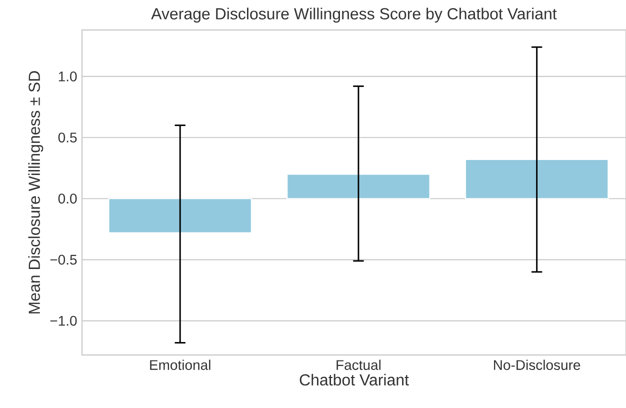  I want to click on x-tick-label: Emotional, so click(180, 365).